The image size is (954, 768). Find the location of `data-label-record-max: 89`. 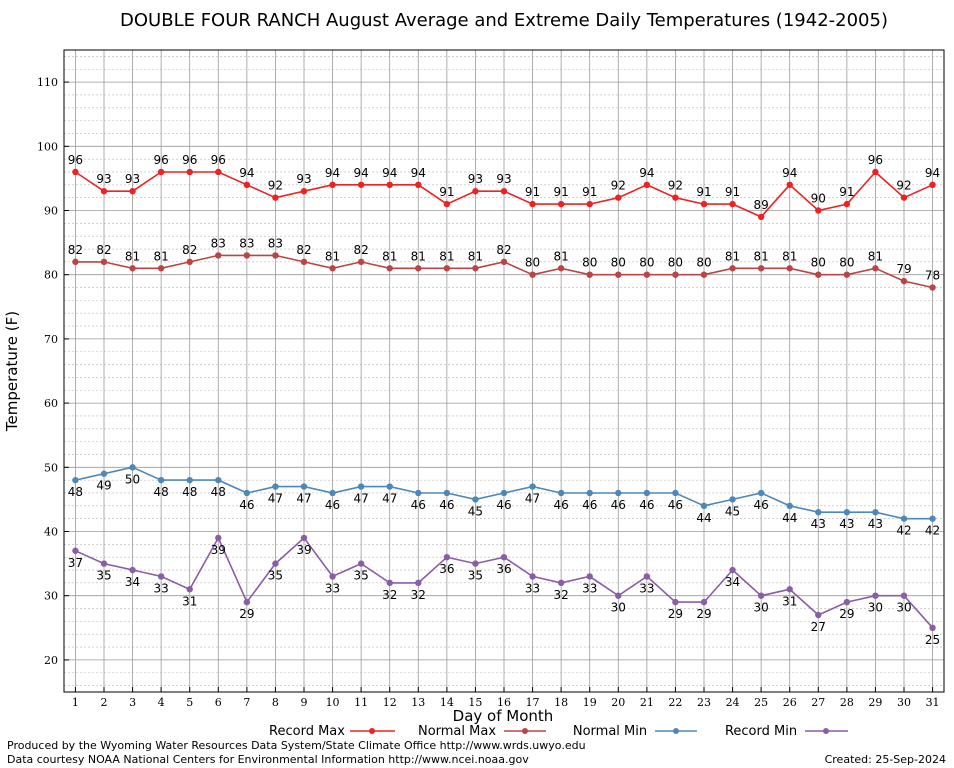

data-label-record-max: 89 is located at coordinates (761, 205).